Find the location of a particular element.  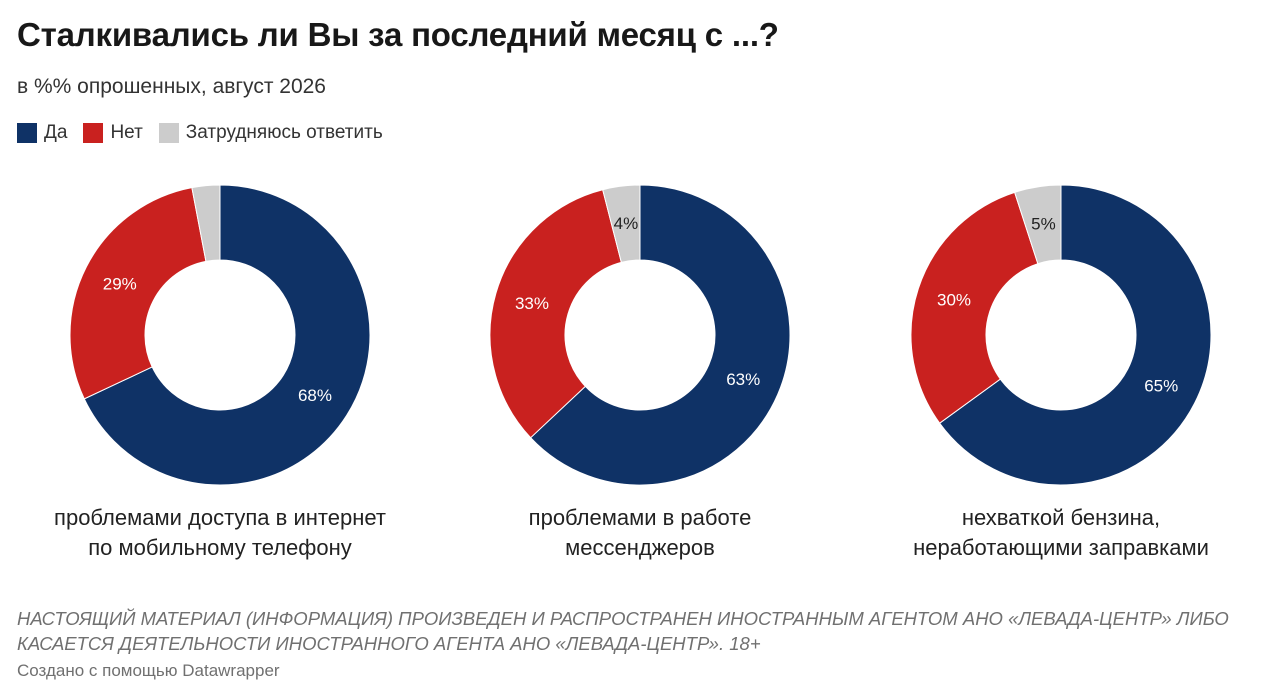

donut-chart-mobile-internet: 68% 29% is located at coordinates (220, 335).